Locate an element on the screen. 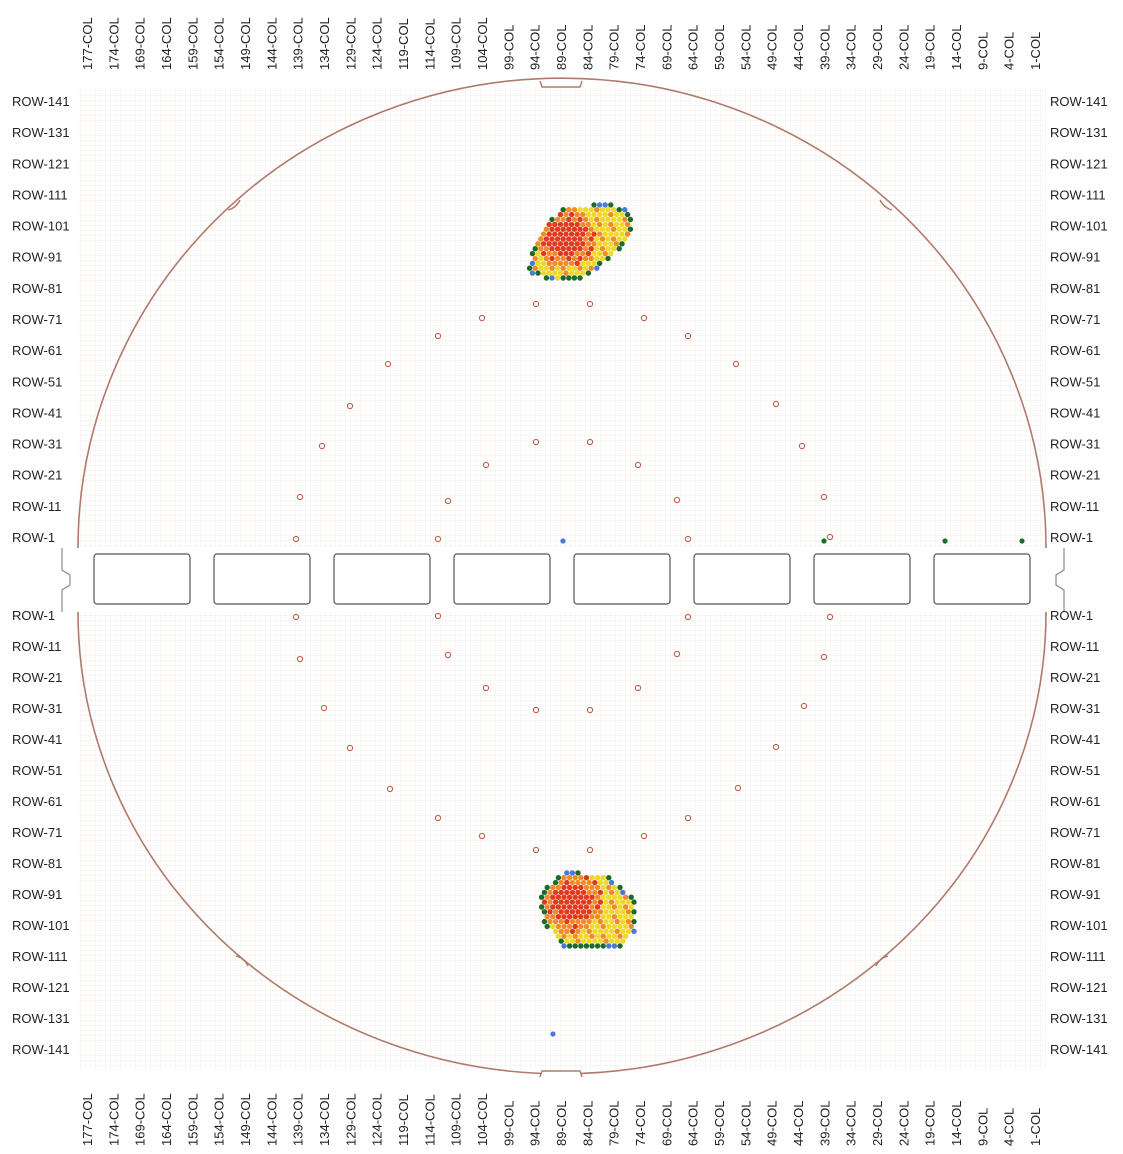 The width and height of the screenshot is (1123, 1154). column-label-bottom: 164-COL is located at coordinates (166, 1119).